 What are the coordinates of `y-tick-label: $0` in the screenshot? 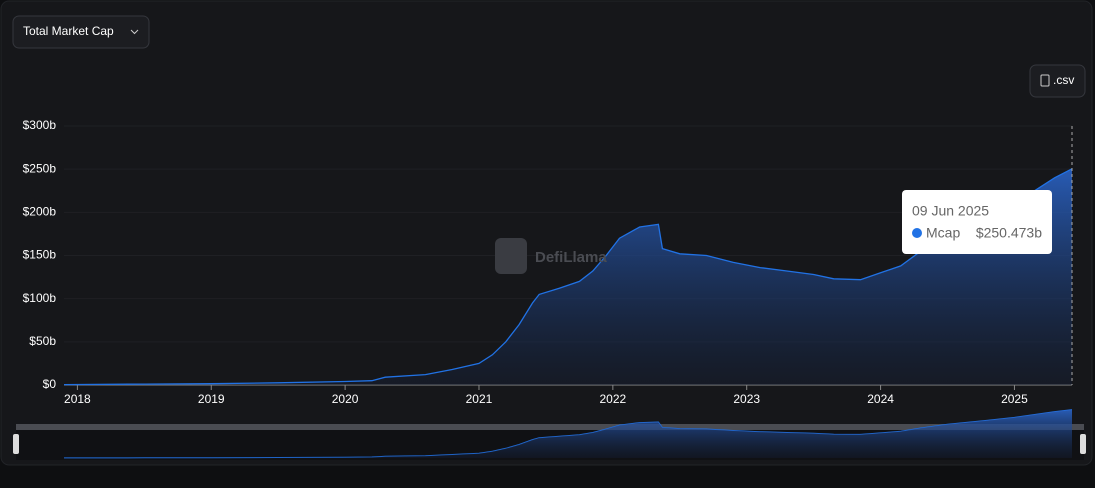 It's located at (50, 384).